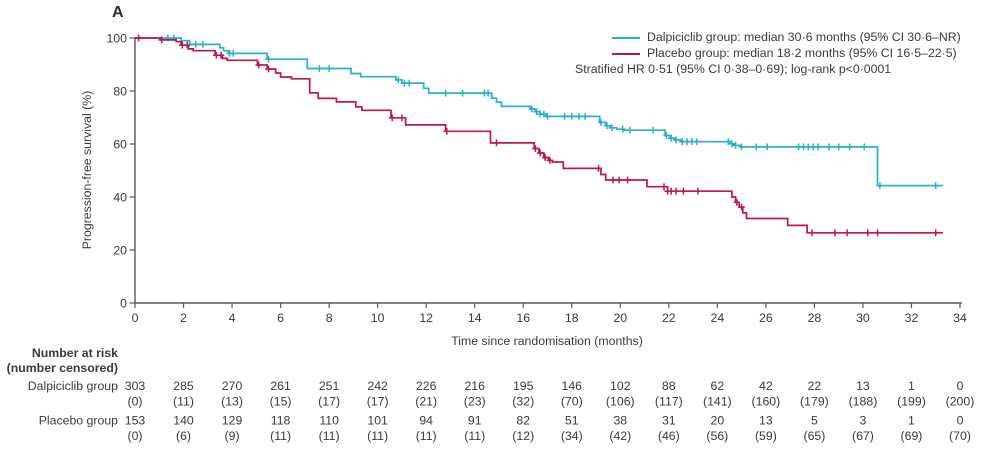  Describe the element at coordinates (669, 421) in the screenshot. I see `risk-at-risk-value: 31` at that location.